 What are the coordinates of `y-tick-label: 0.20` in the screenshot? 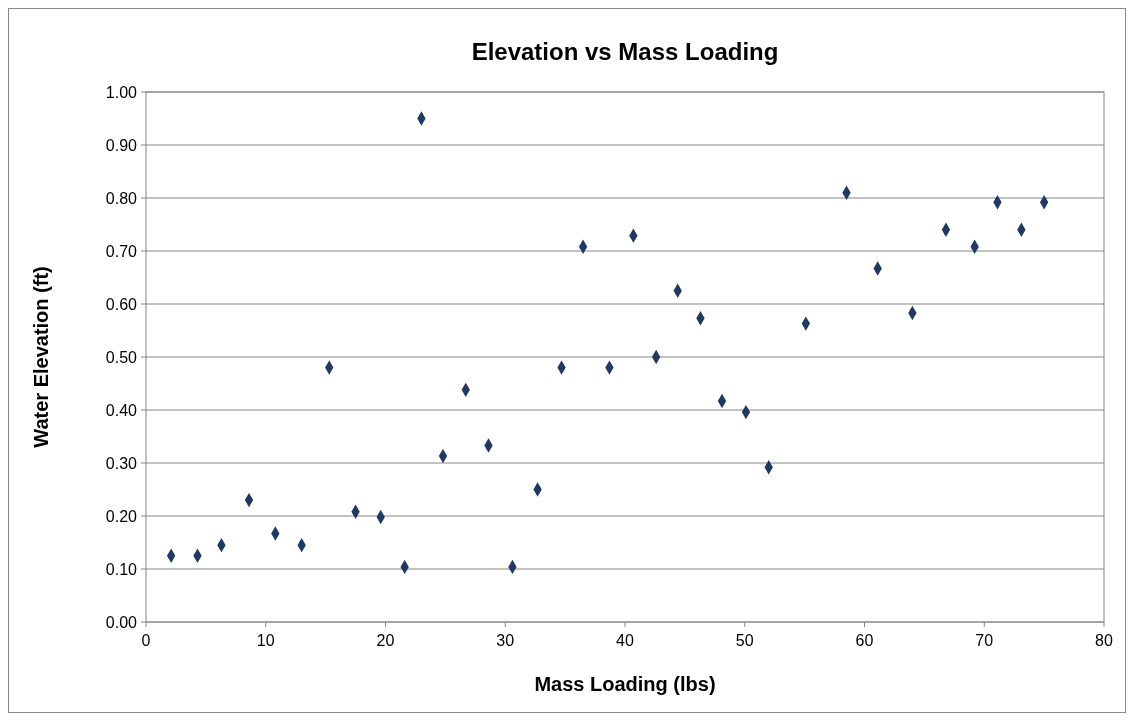 It's located at (121, 516).